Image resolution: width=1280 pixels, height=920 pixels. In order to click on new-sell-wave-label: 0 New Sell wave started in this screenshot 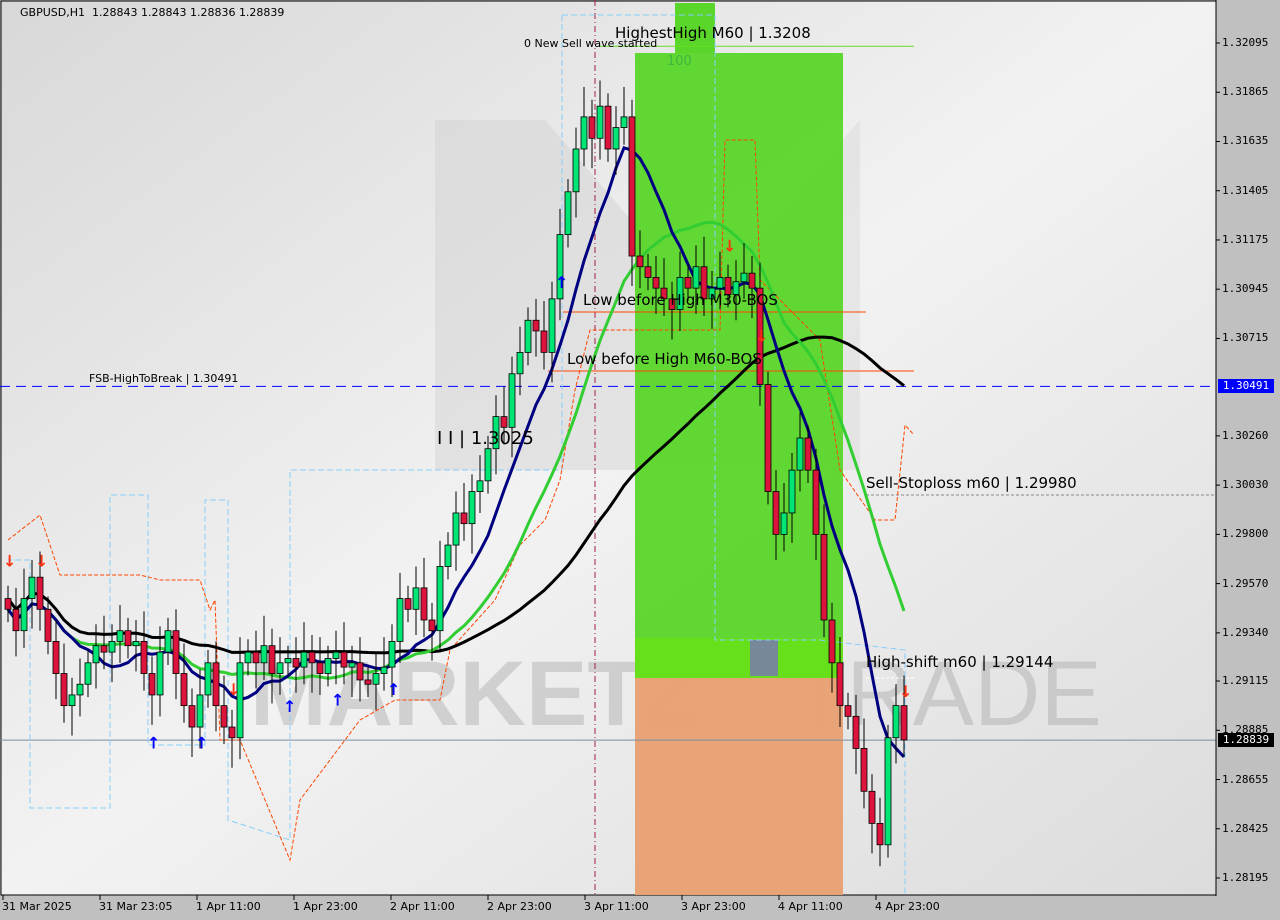, I will do `click(591, 43)`.